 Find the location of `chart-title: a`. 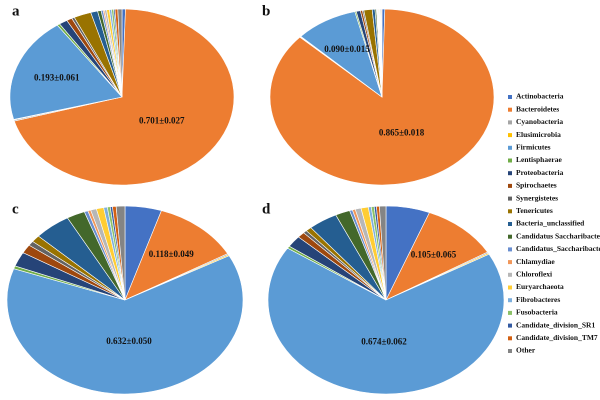

chart-title: a is located at coordinates (16, 11).